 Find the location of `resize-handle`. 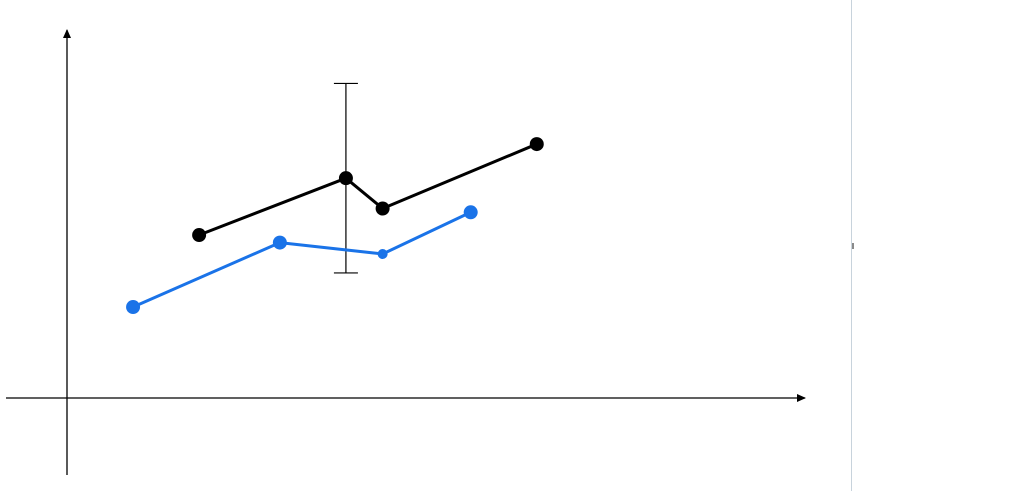

resize-handle is located at coordinates (853, 246).